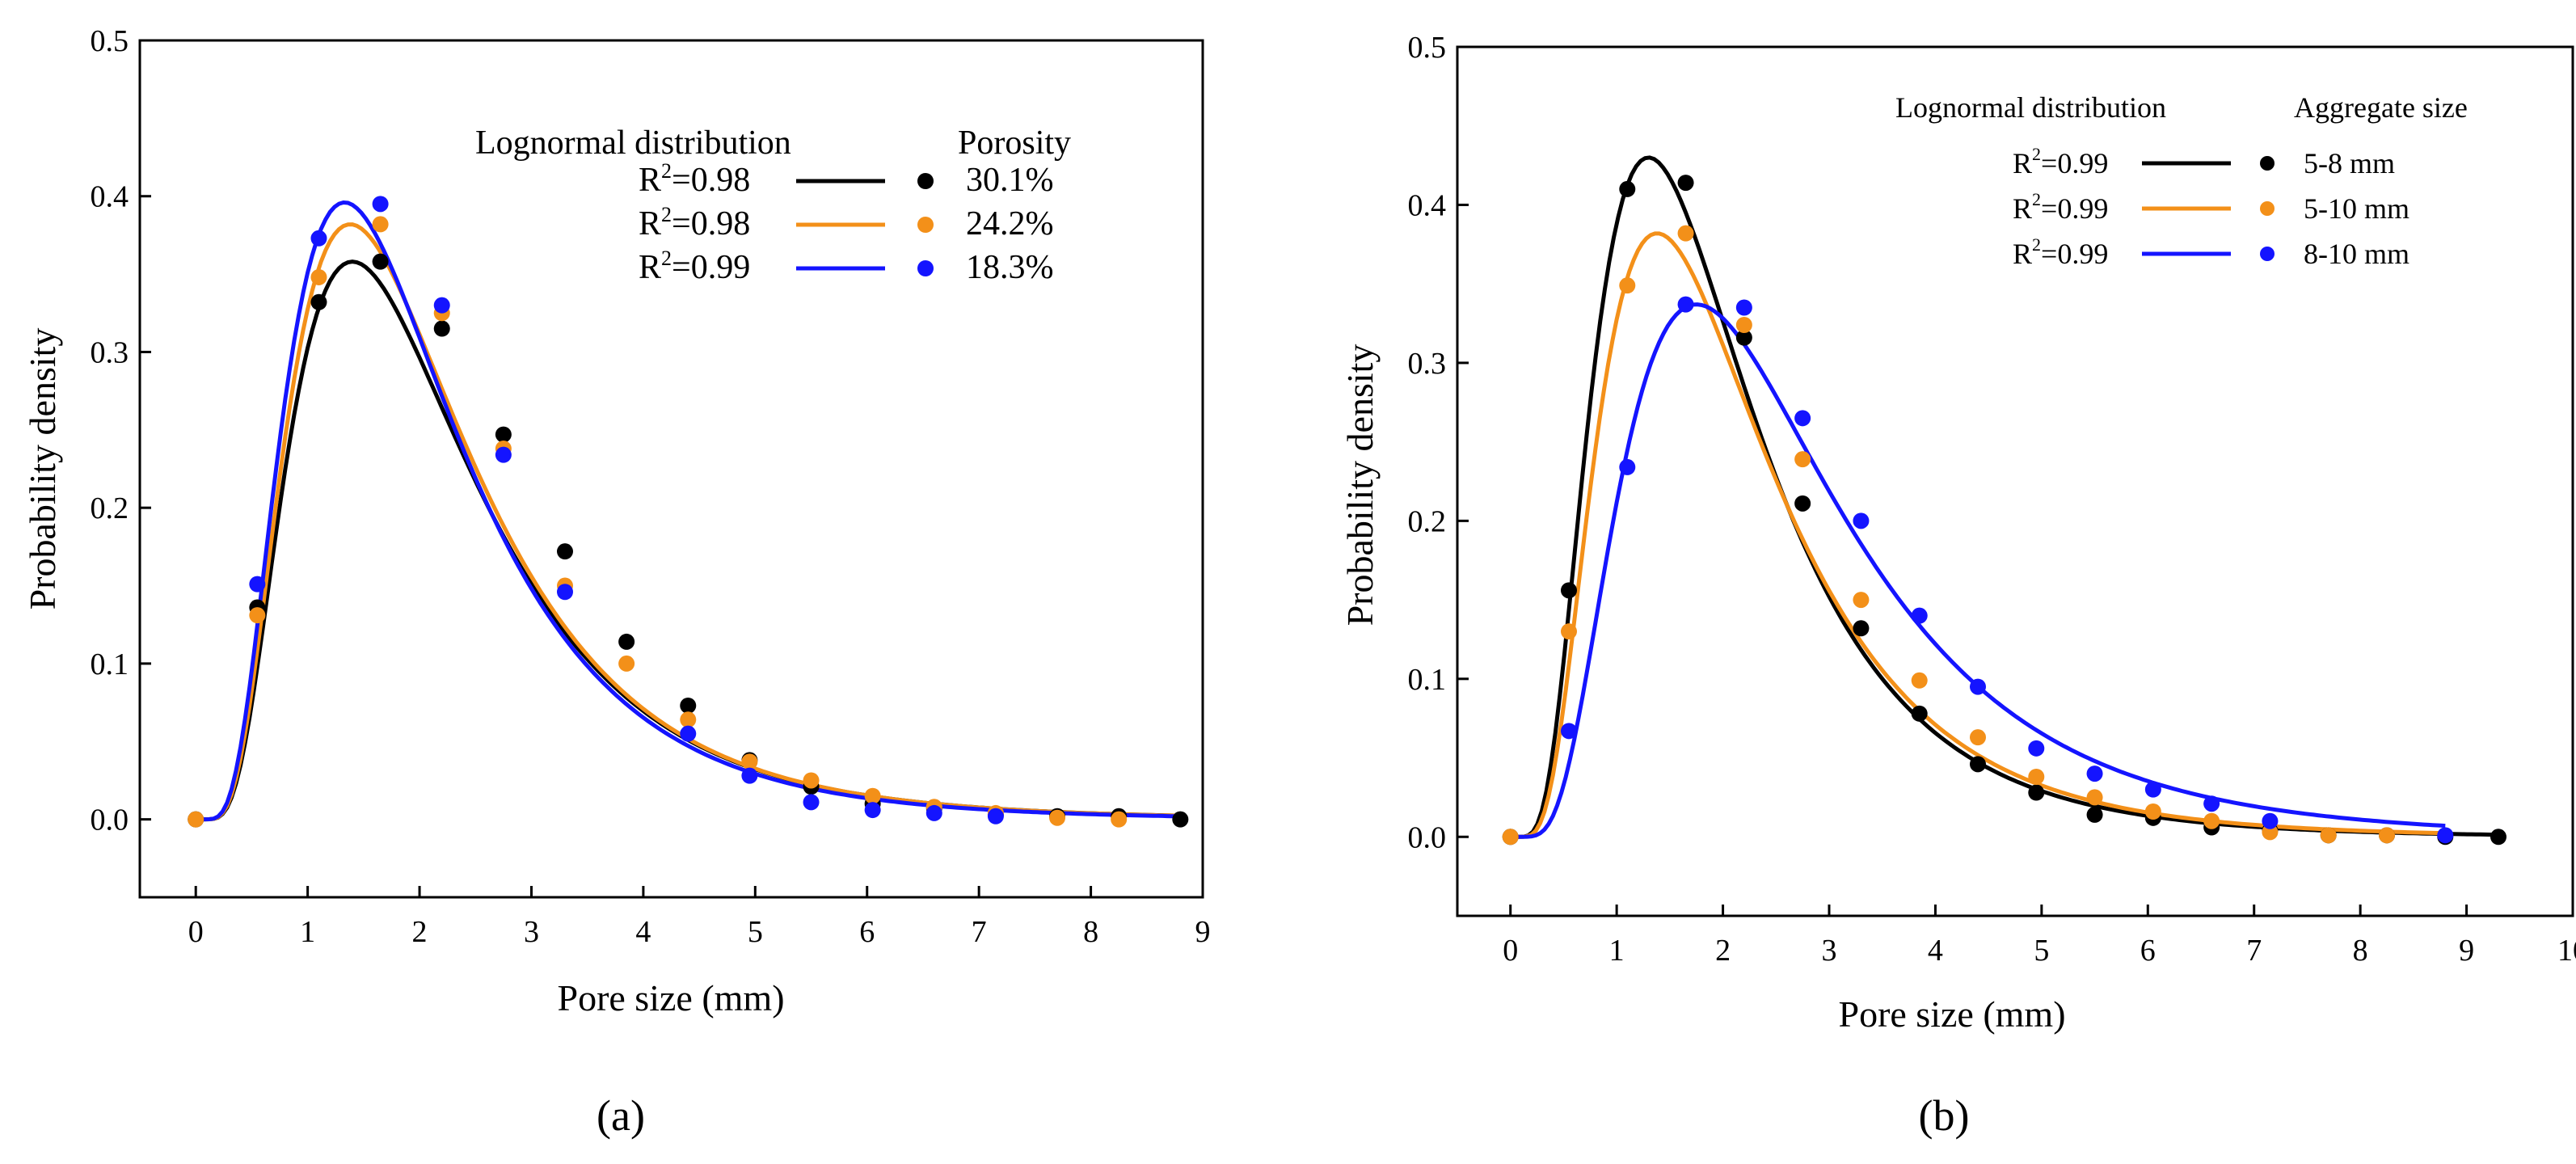 The width and height of the screenshot is (2576, 1164). Describe the element at coordinates (196, 932) in the screenshot. I see `x-tick-label: 0` at that location.